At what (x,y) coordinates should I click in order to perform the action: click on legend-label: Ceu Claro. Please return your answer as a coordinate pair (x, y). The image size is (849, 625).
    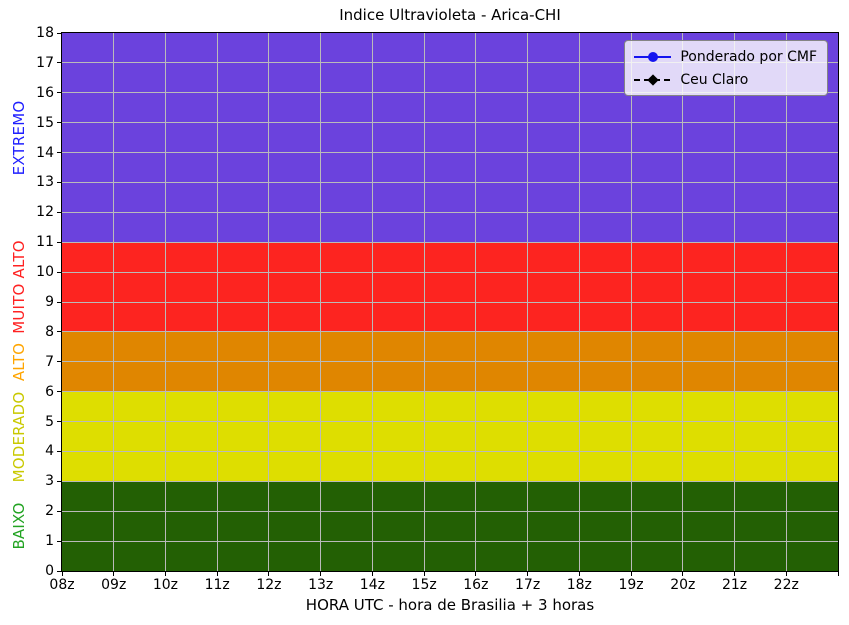
    Looking at the image, I should click on (714, 79).